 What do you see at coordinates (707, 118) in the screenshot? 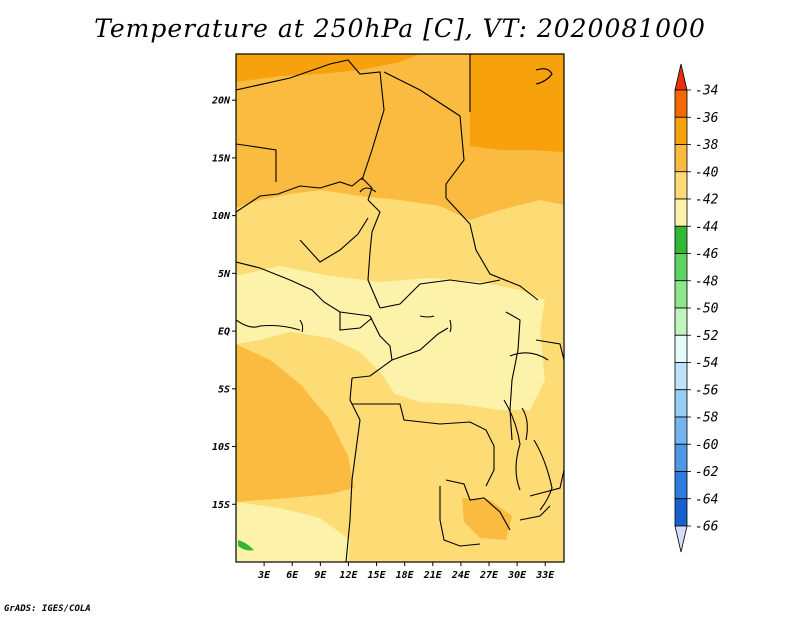
I see `colorbar-label: -36` at bounding box center [707, 118].